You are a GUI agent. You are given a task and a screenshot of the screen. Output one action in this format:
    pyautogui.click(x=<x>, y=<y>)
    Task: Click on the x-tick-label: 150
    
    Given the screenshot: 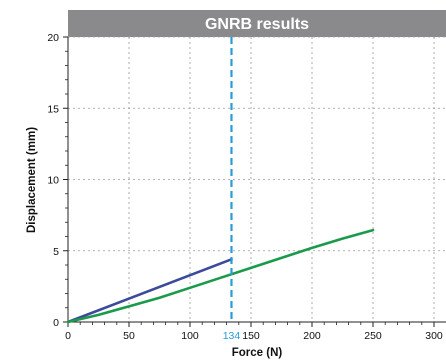 What is the action you would take?
    pyautogui.click(x=251, y=336)
    